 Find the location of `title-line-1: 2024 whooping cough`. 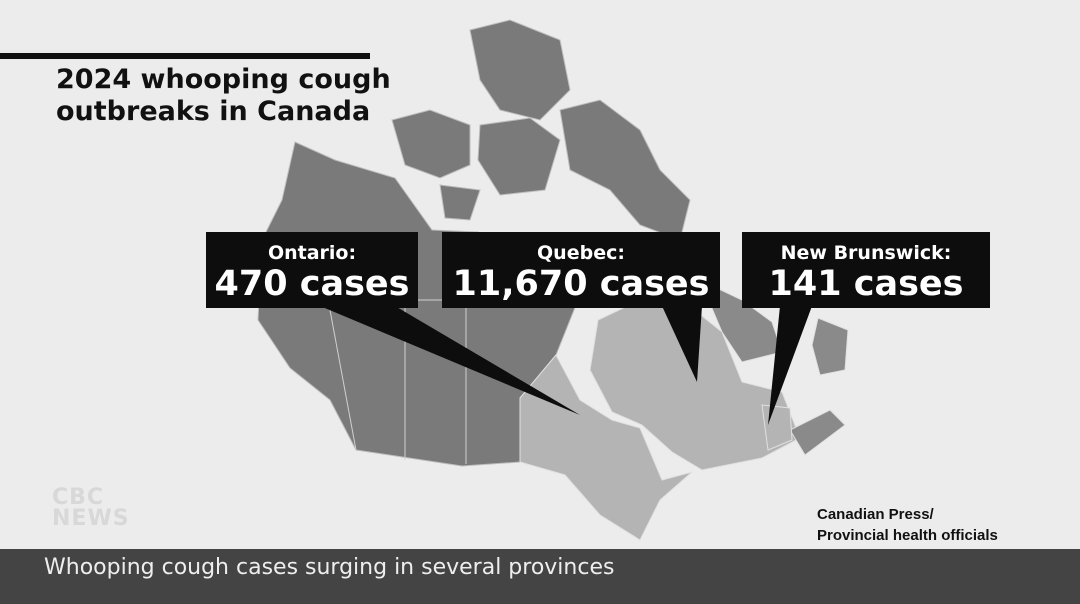

title-line-1: 2024 whooping cough is located at coordinates (223, 79).